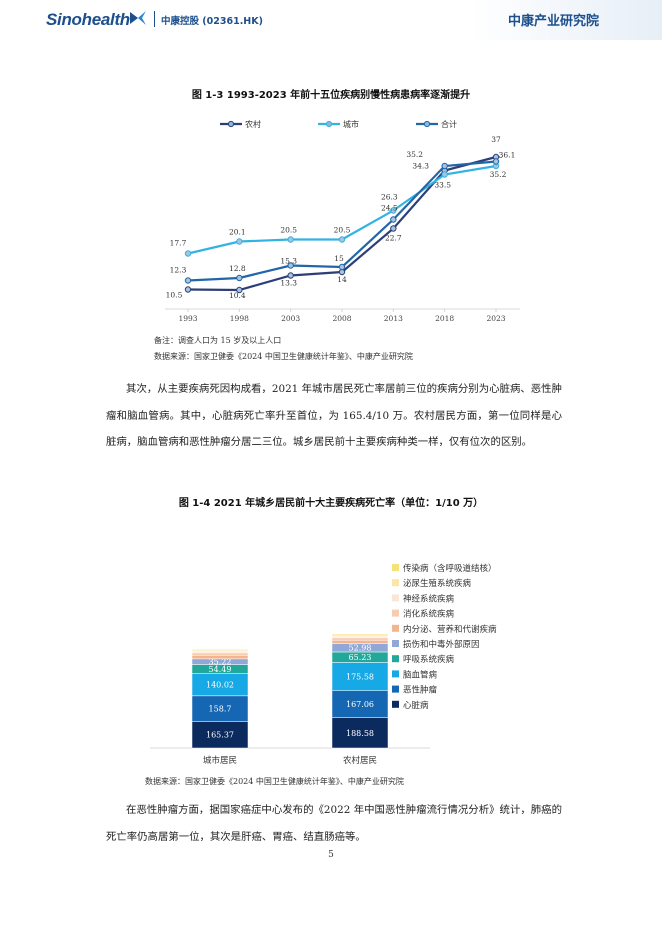 The height and width of the screenshot is (926, 662). I want to click on bar-value-label: 165.37, so click(220, 735).